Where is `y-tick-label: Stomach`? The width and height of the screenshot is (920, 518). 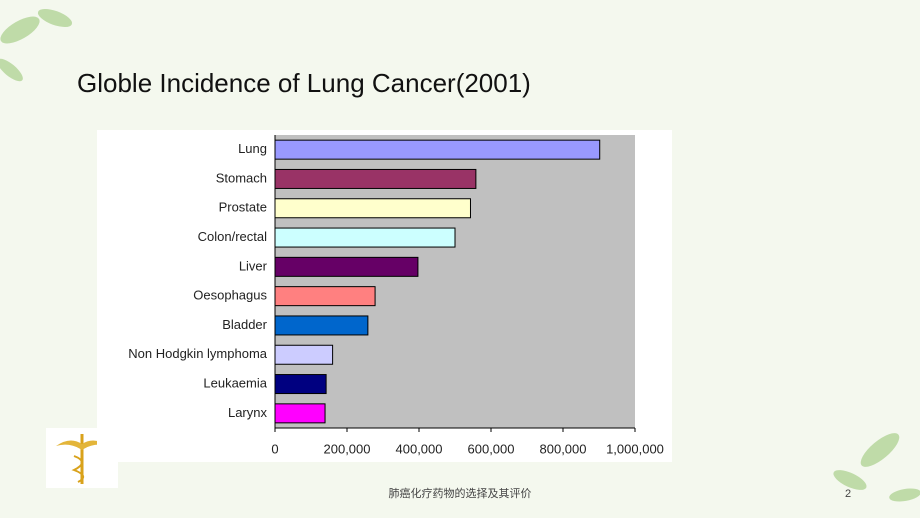
y-tick-label: Stomach is located at coordinates (241, 177).